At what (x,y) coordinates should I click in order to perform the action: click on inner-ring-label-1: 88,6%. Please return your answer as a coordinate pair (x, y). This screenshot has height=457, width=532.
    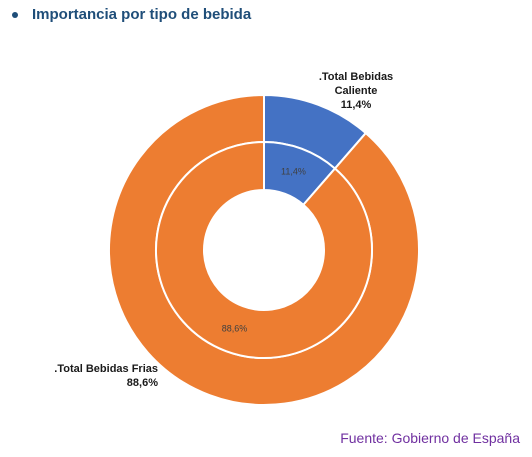
    Looking at the image, I should click on (235, 329).